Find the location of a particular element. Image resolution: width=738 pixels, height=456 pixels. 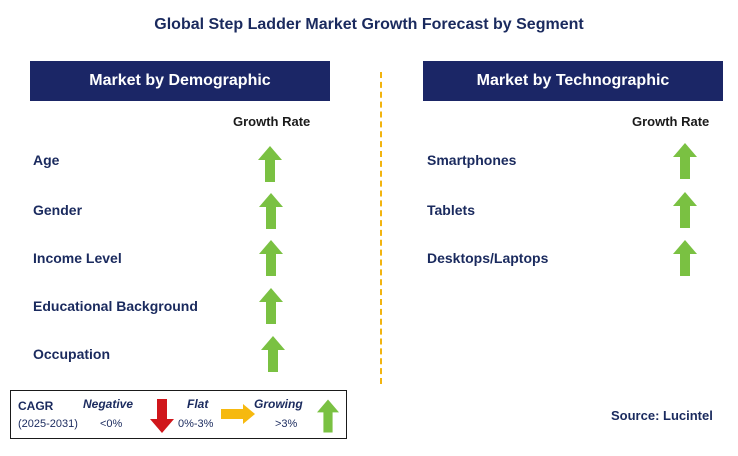

legend-growing-range: >3% is located at coordinates (286, 424).